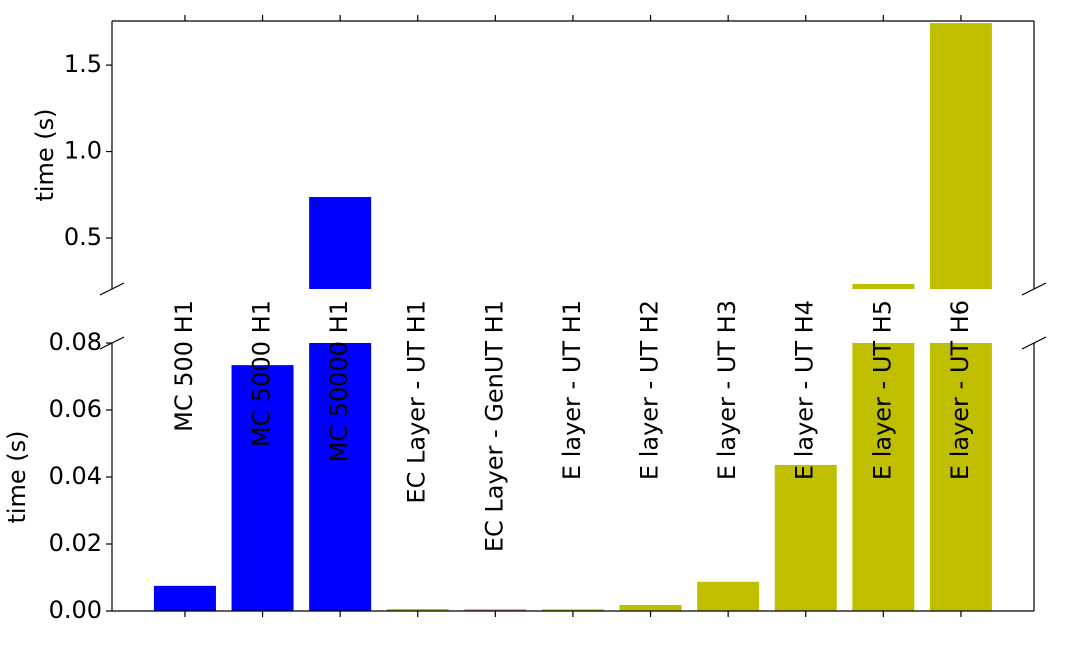  I want to click on y-tick-label: 0.06, so click(75, 409).